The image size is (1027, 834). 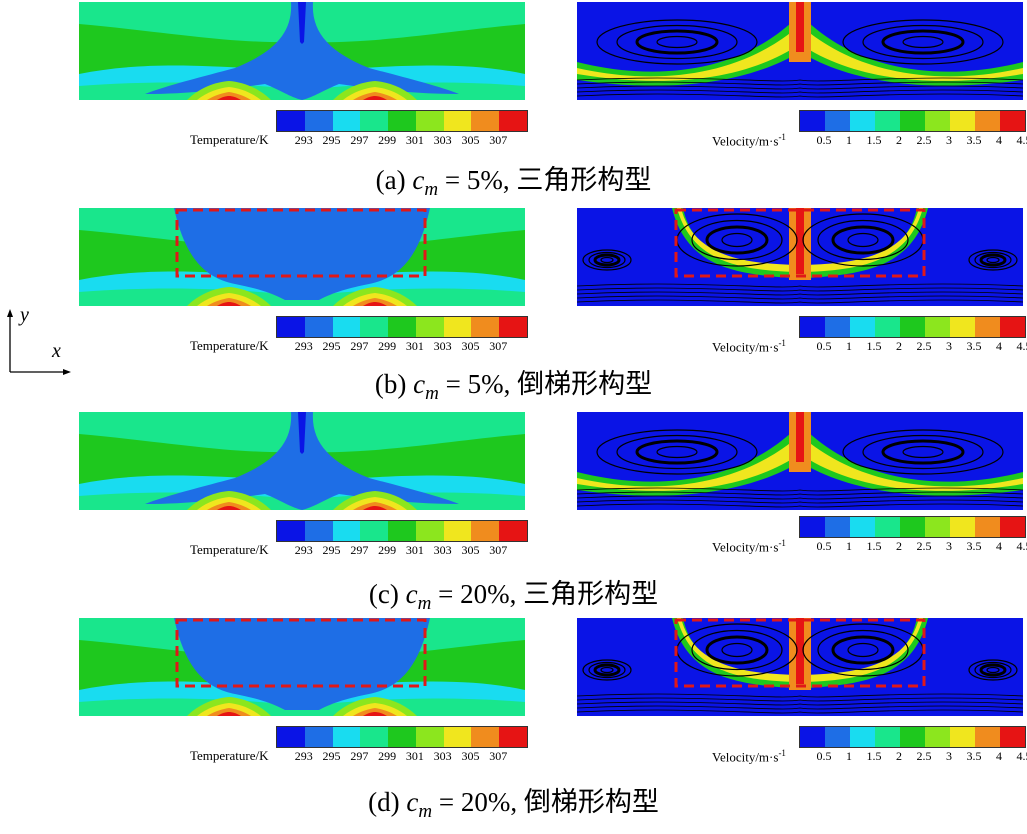 I want to click on legend-tick: 3.5, so click(x=974, y=756).